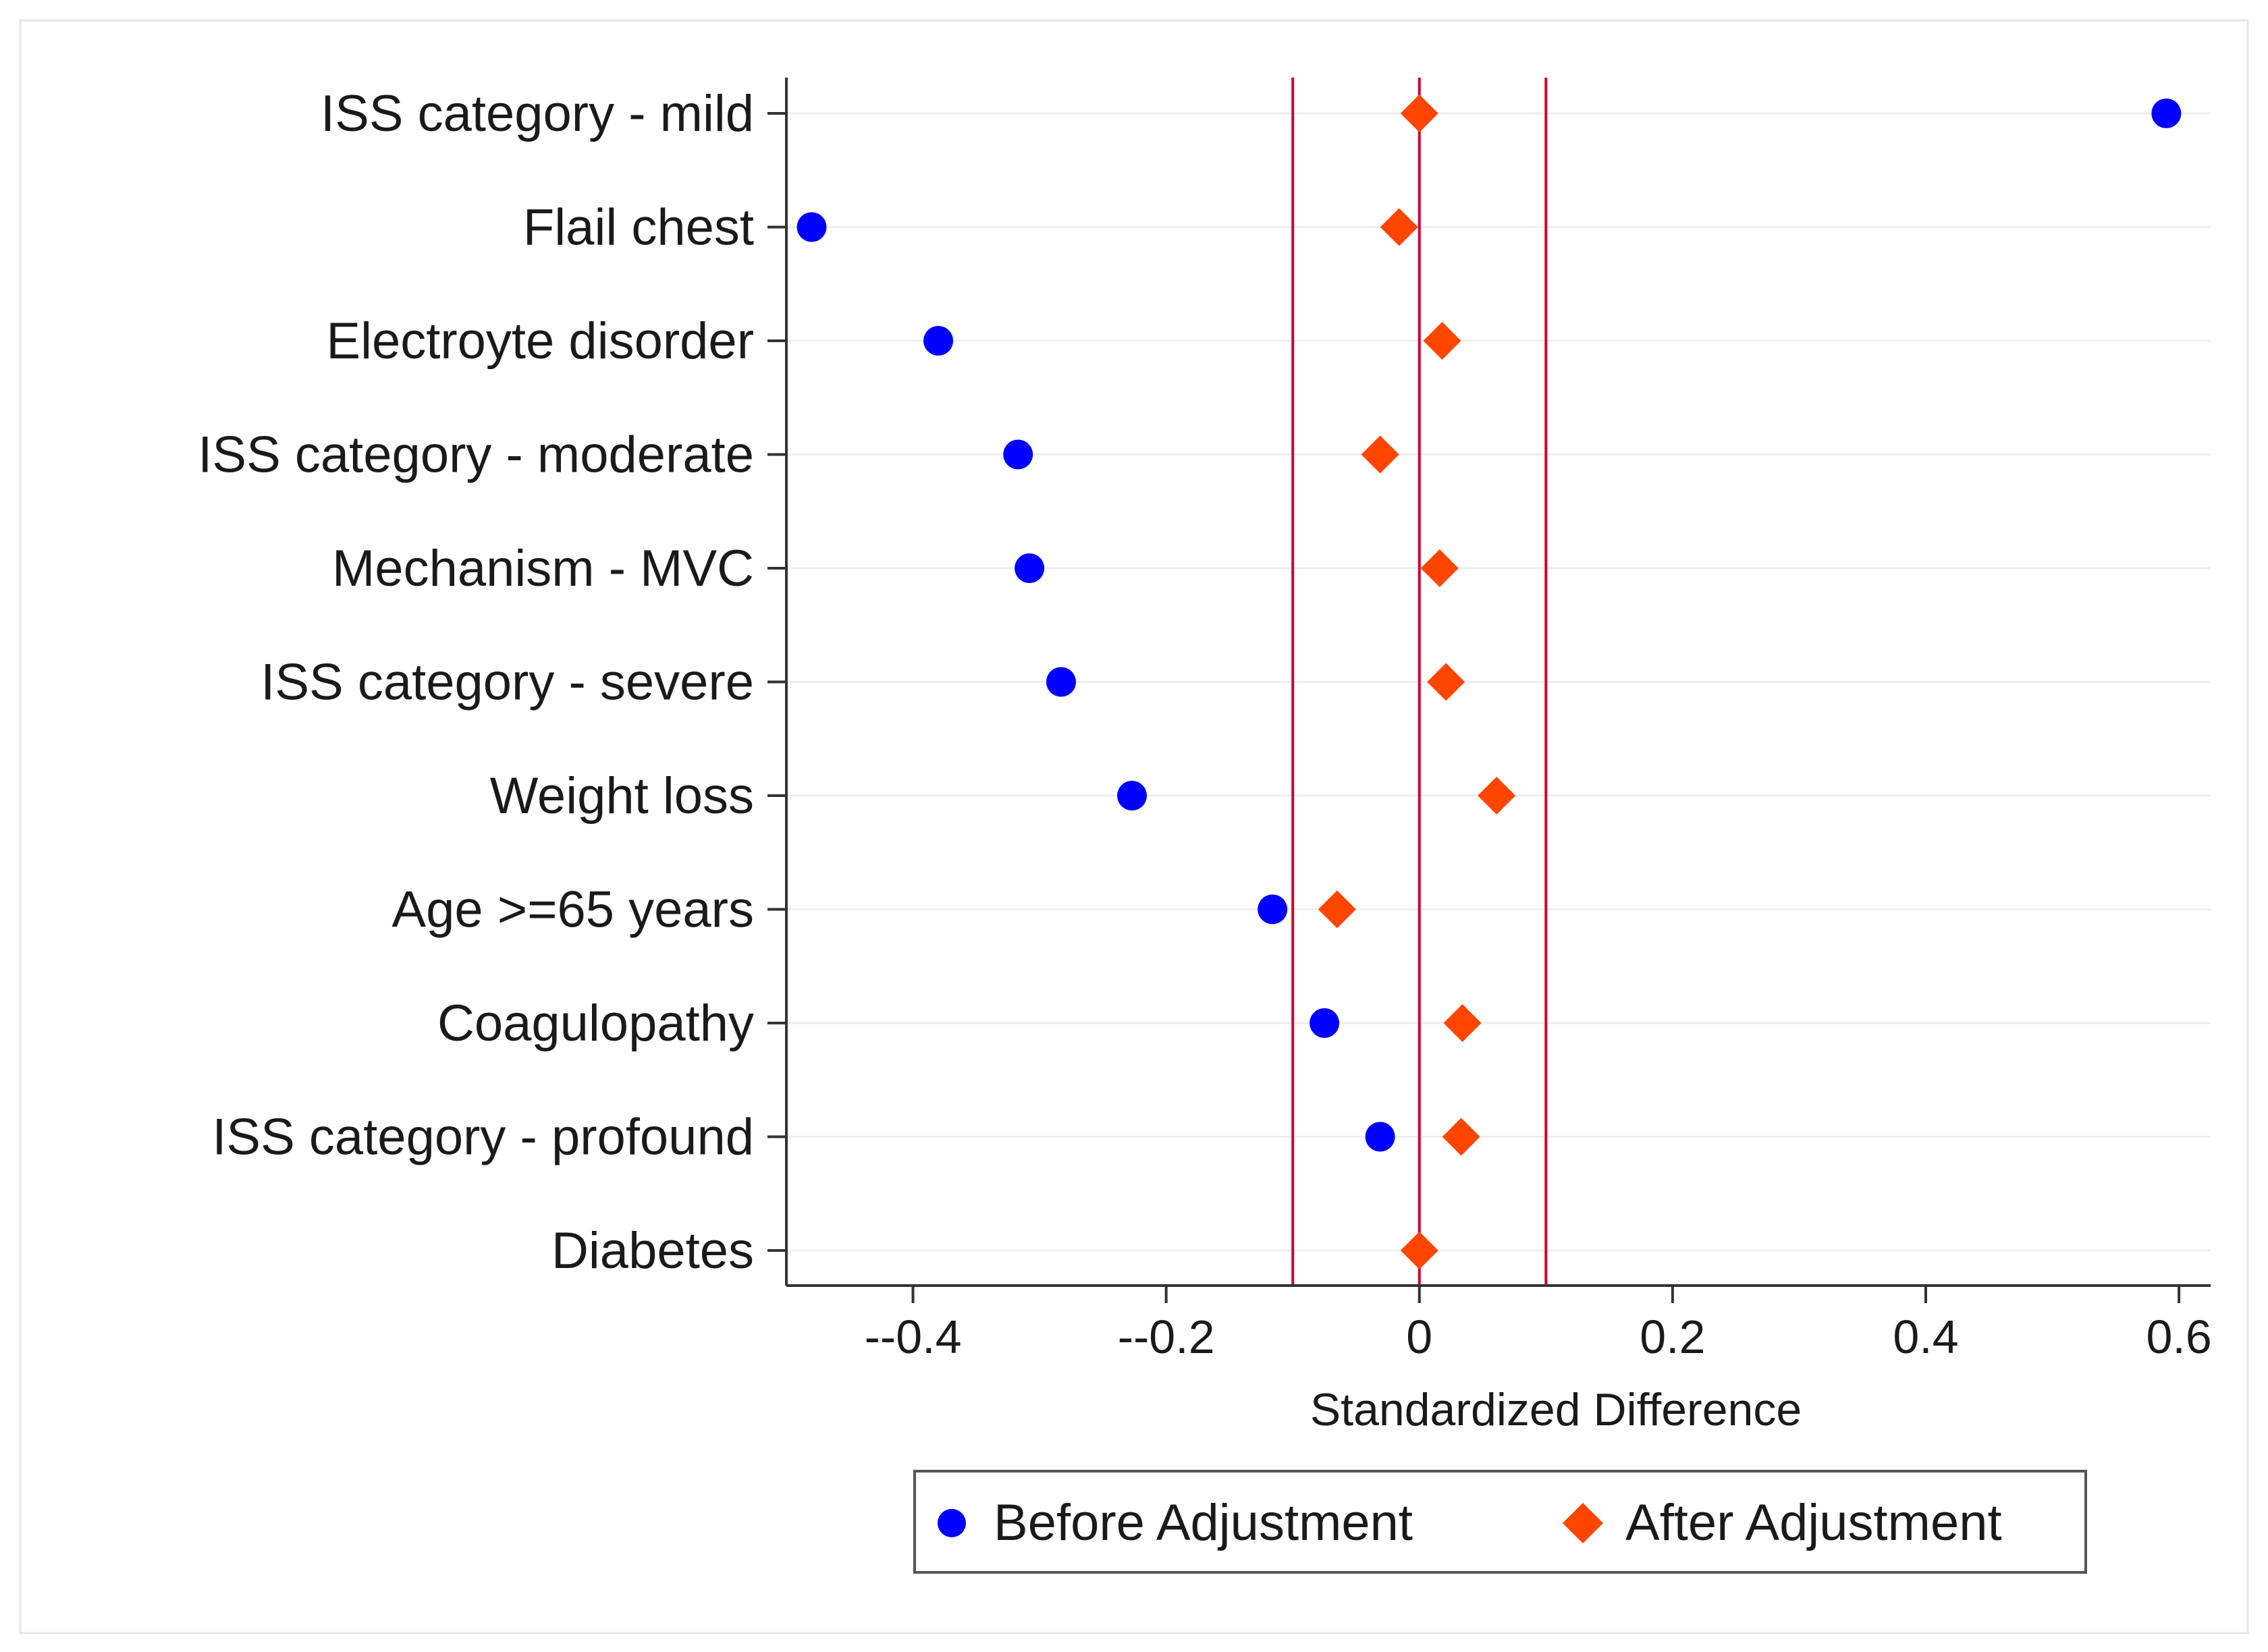  I want to click on legend-box, so click(1500, 1522).